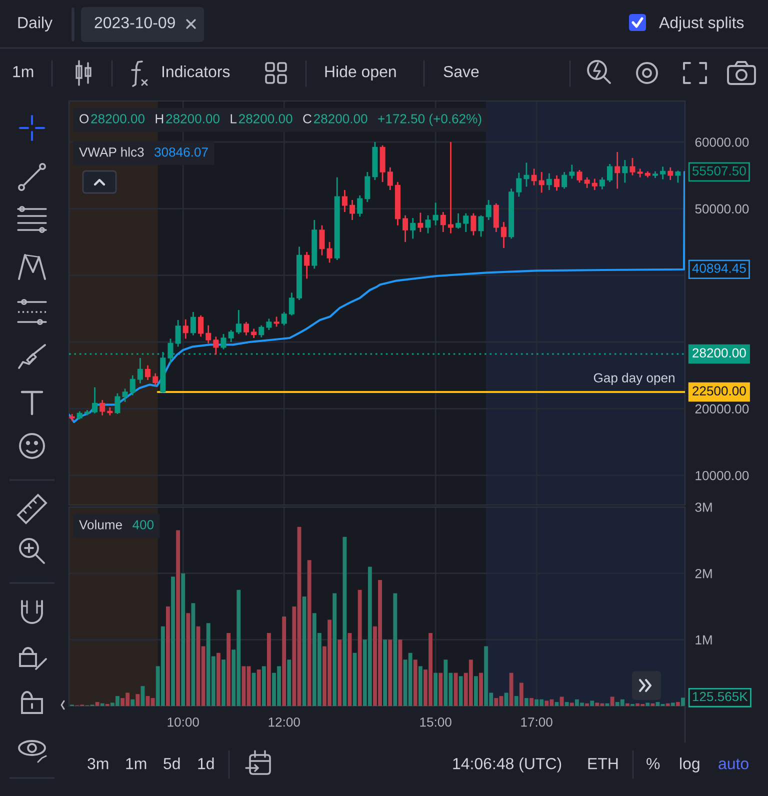 The image size is (768, 796). I want to click on annotation: Volume, so click(100, 525).